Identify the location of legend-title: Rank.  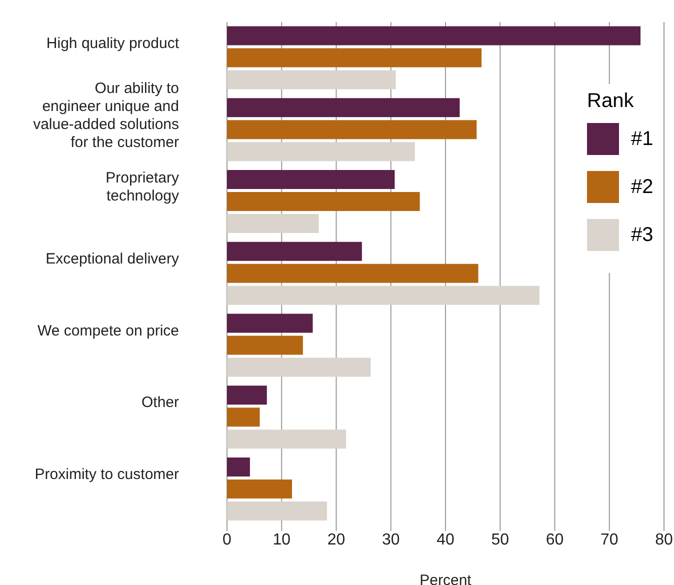
(611, 101).